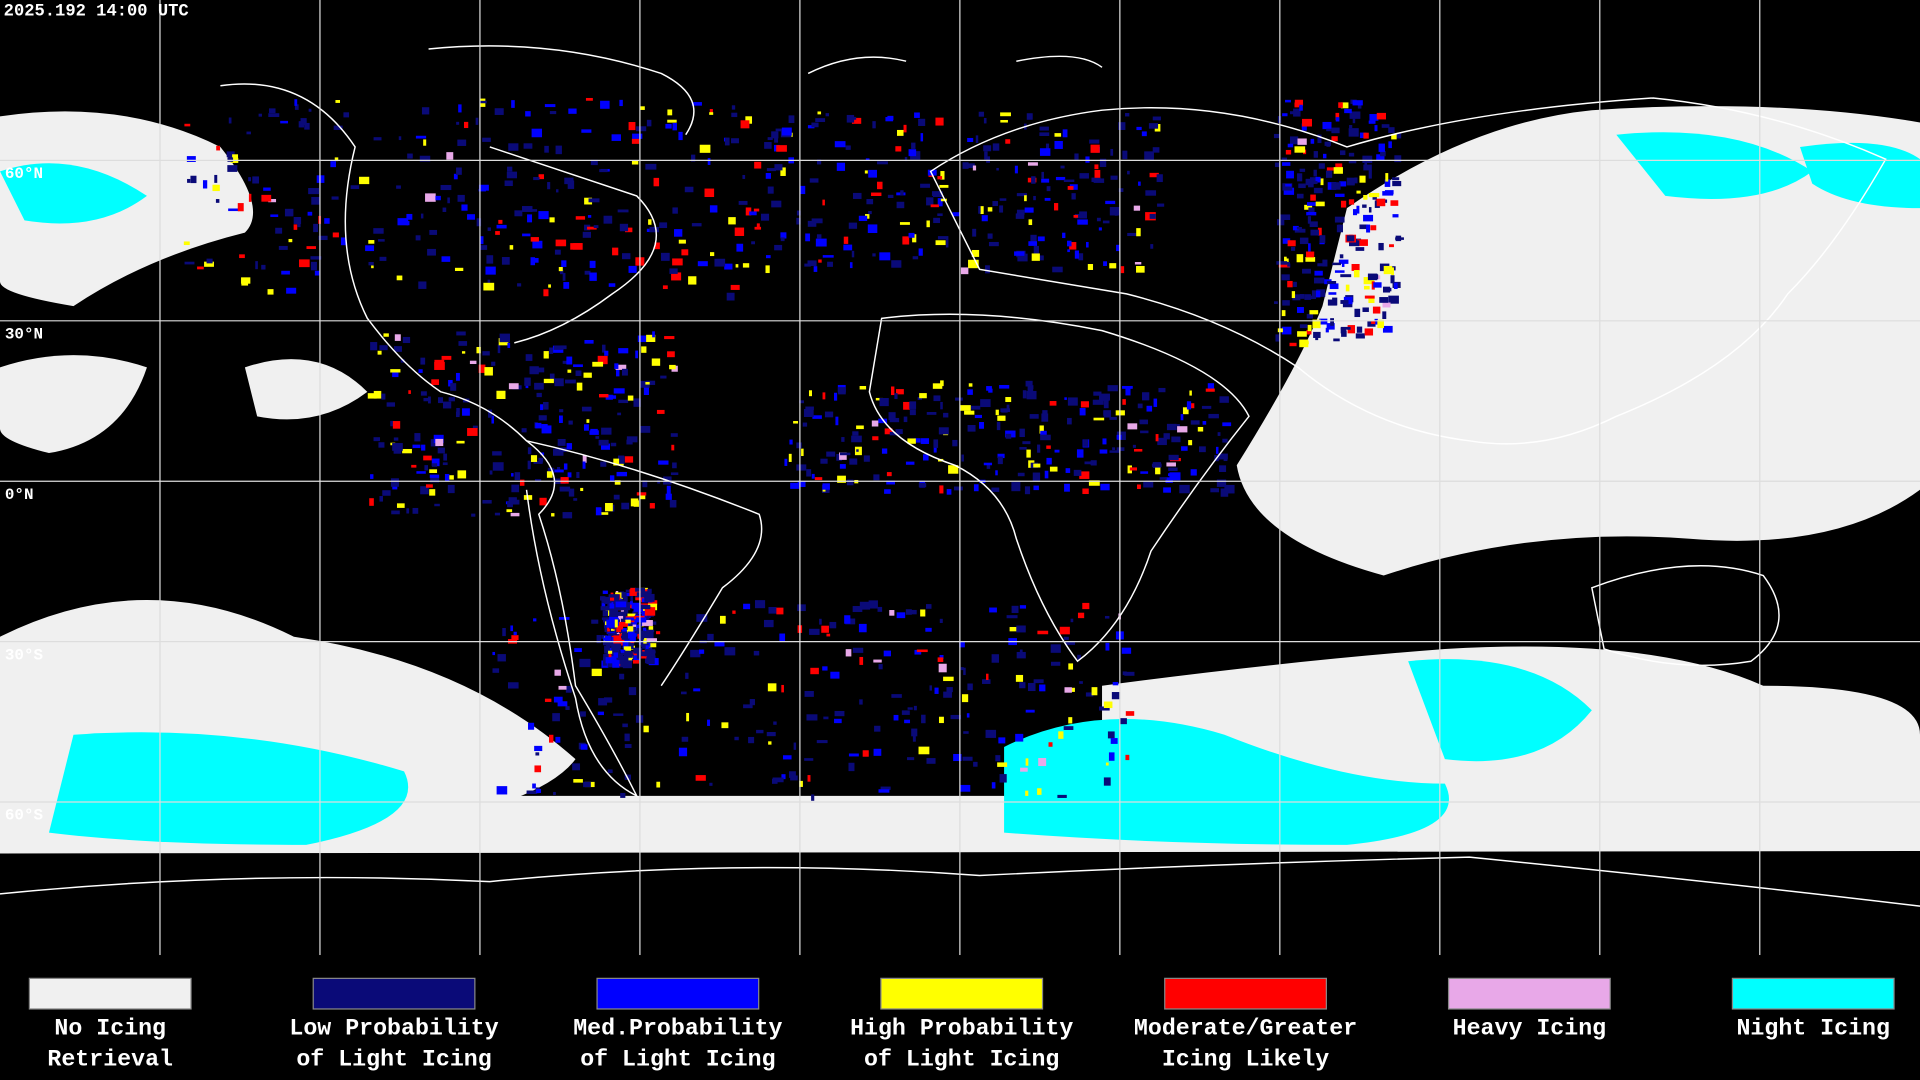 The width and height of the screenshot is (1920, 1080). What do you see at coordinates (1245, 993) in the screenshot?
I see `legend-swatch` at bounding box center [1245, 993].